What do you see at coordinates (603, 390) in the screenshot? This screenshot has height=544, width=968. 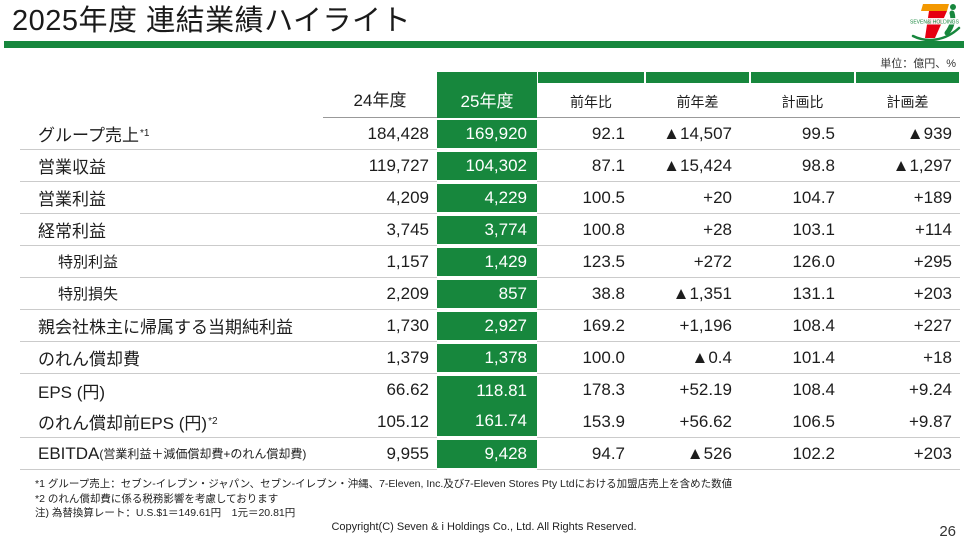 I see `value-yoy-ratio: 178.3` at bounding box center [603, 390].